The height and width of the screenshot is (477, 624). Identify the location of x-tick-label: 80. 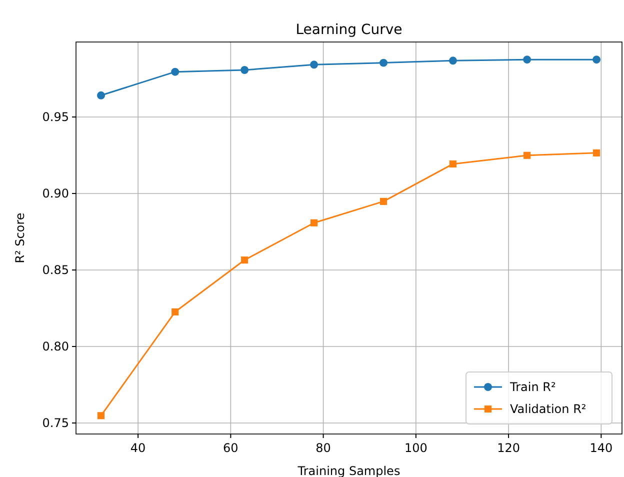
(323, 448).